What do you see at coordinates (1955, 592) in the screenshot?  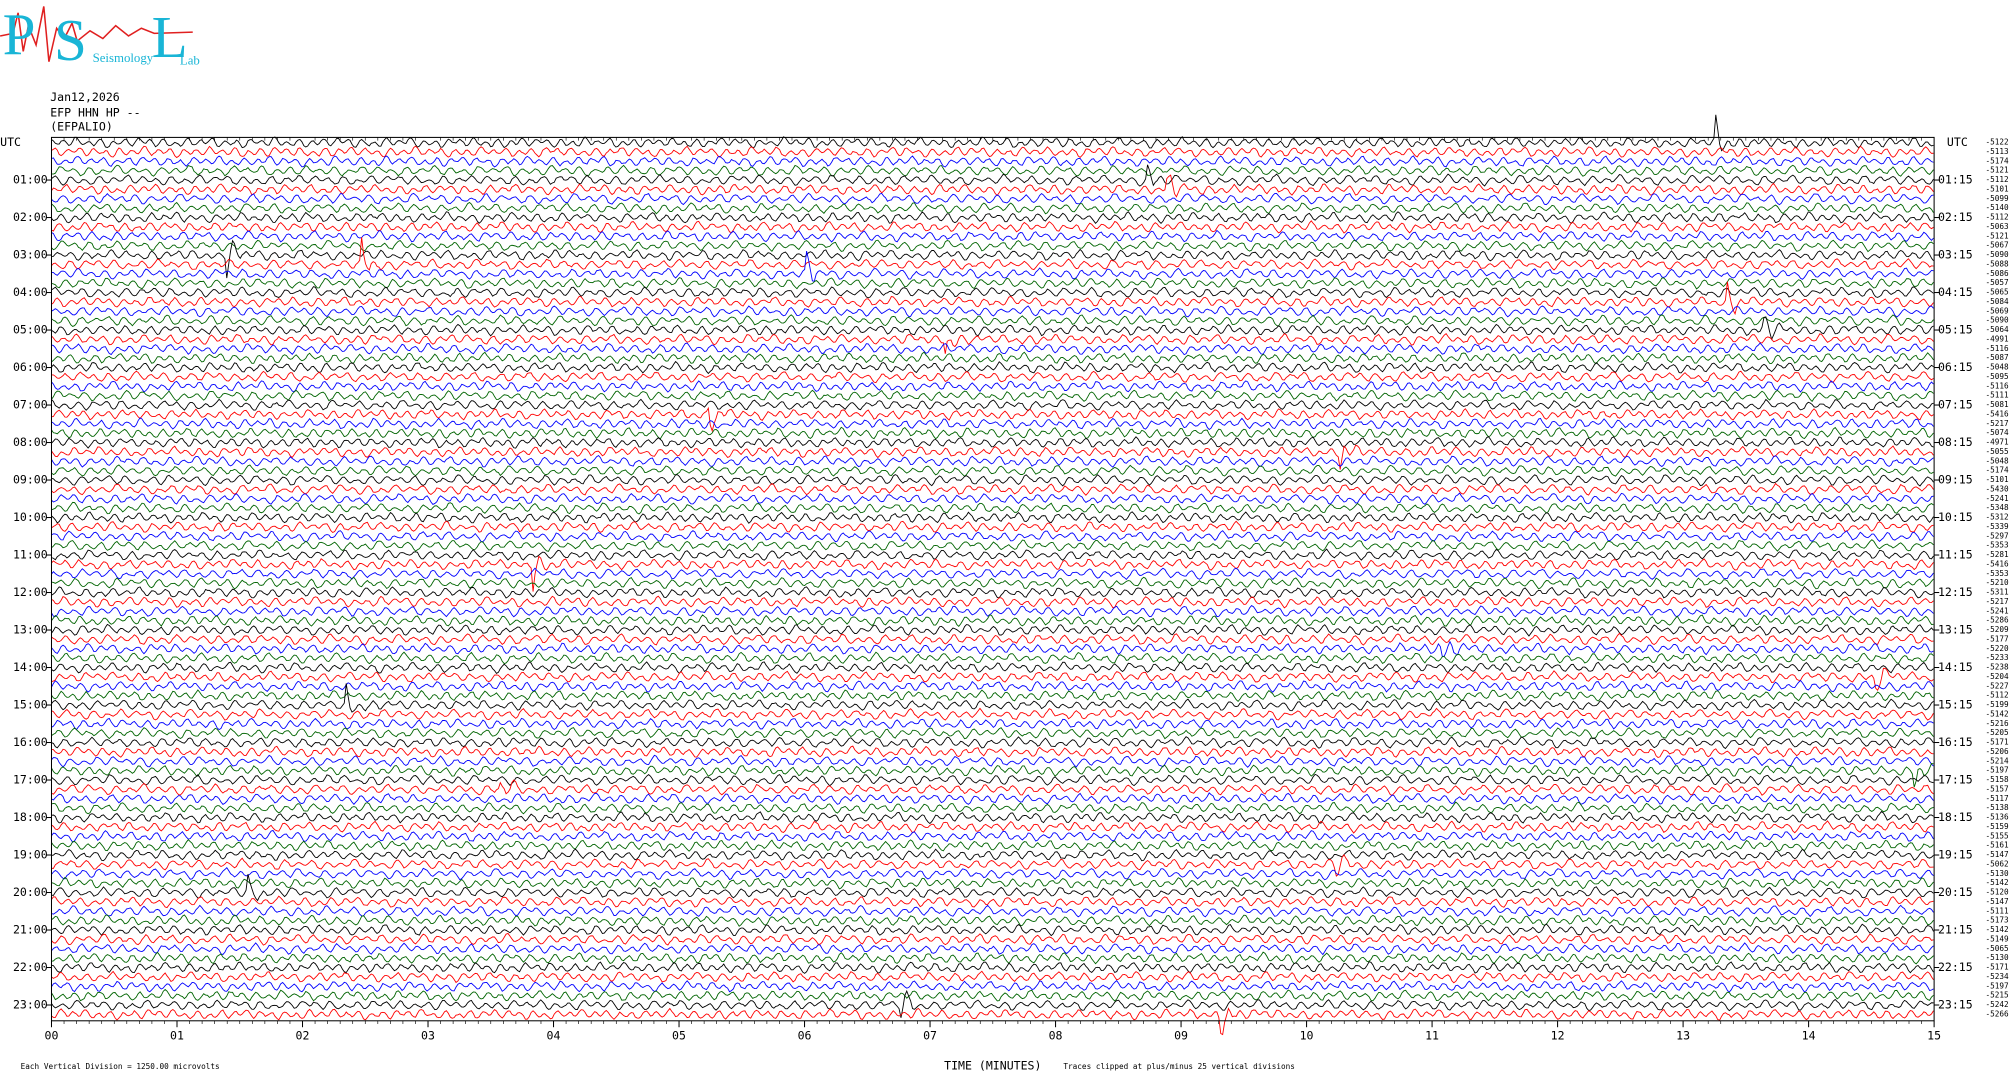 I see `hour-label: 12:15` at bounding box center [1955, 592].